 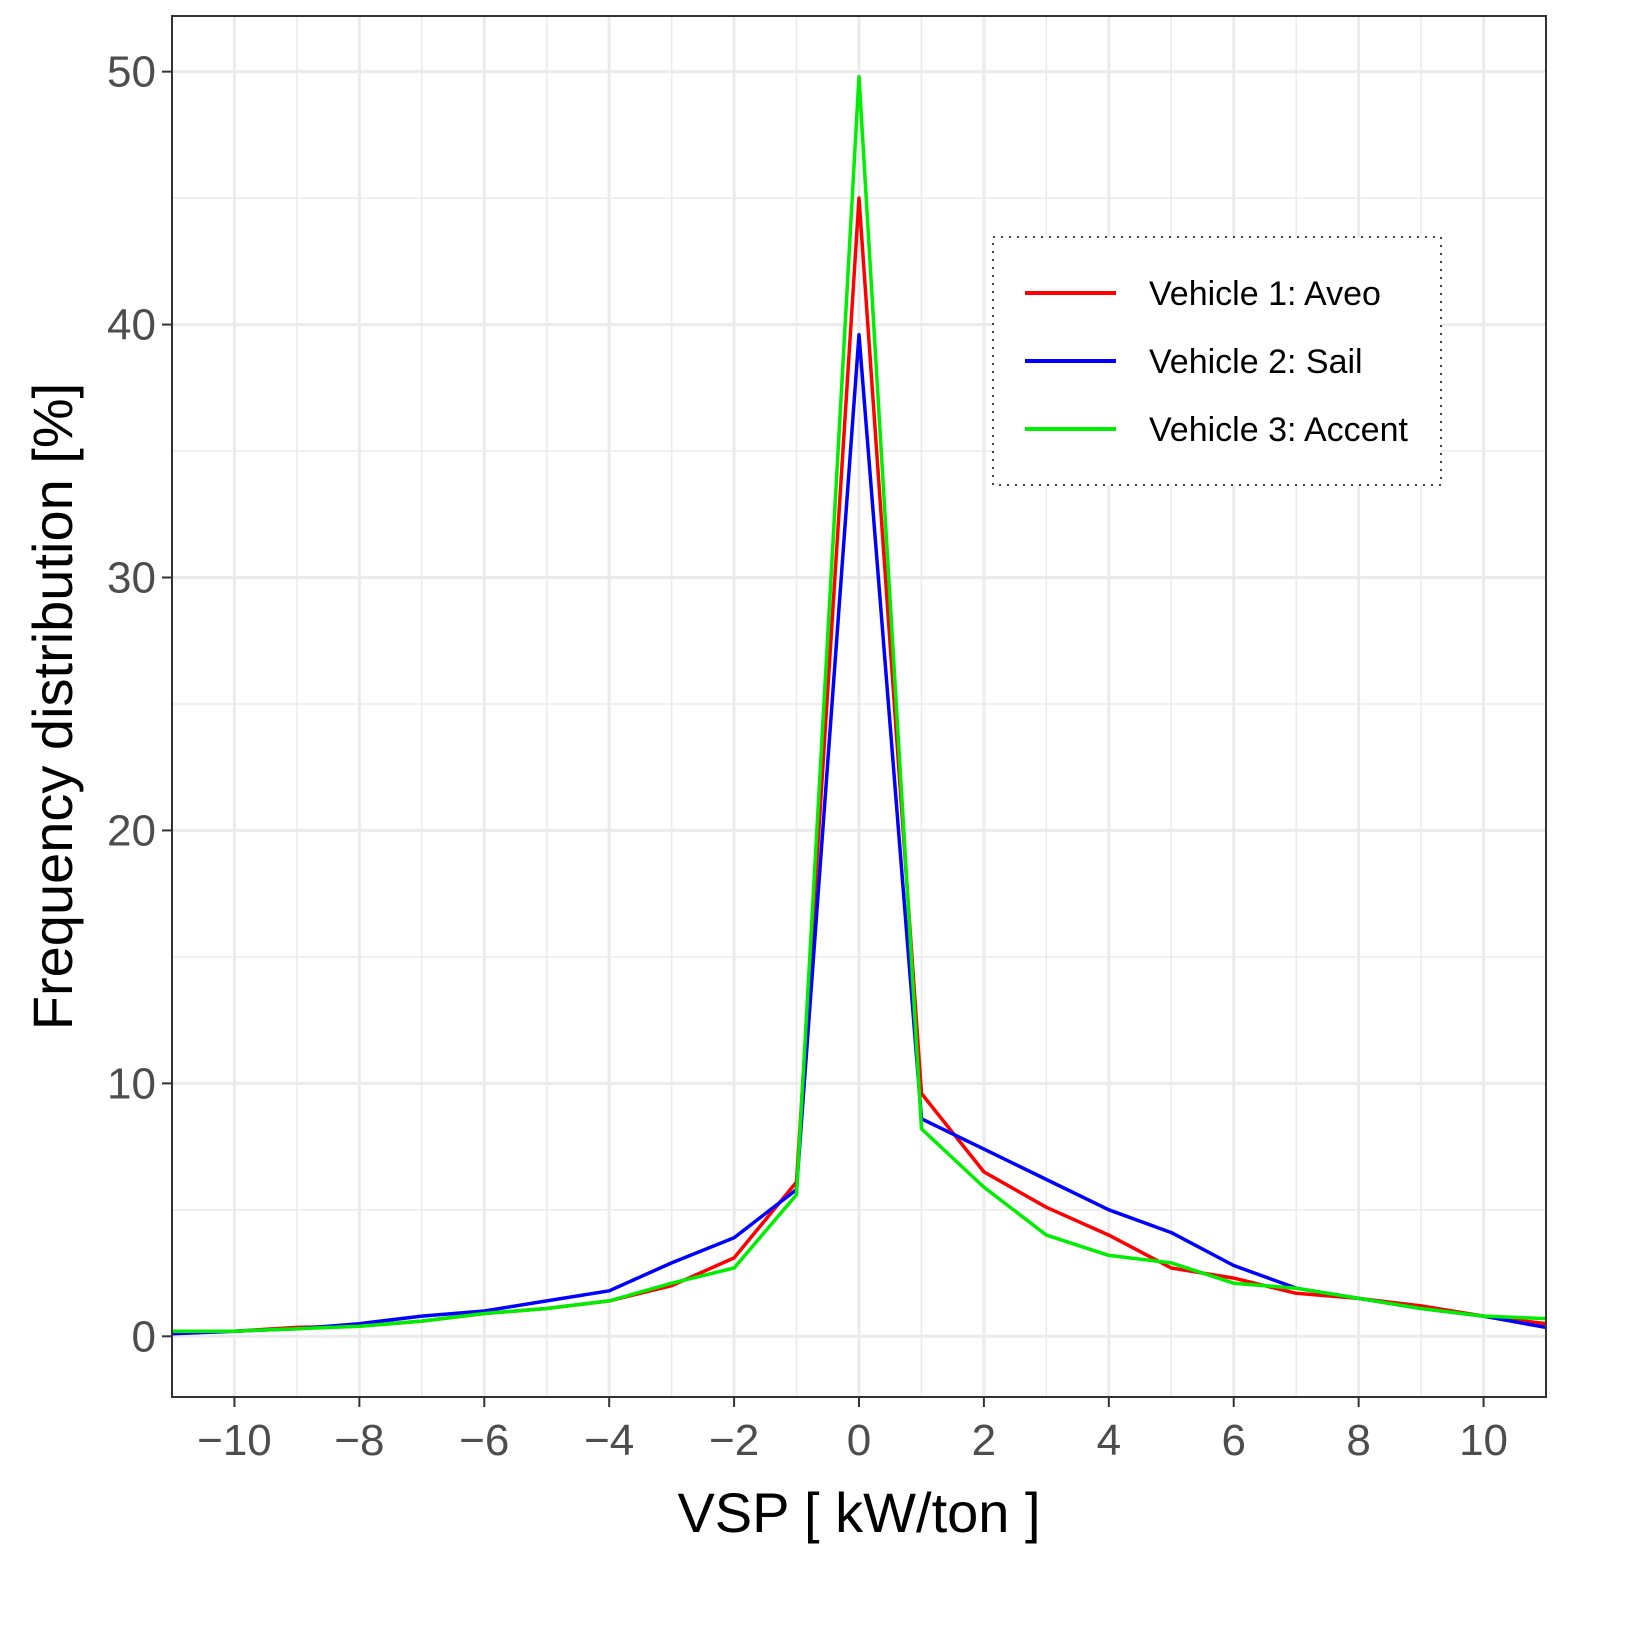 I want to click on x-axis-title: VSP [ kW/ton ], so click(x=858, y=1512).